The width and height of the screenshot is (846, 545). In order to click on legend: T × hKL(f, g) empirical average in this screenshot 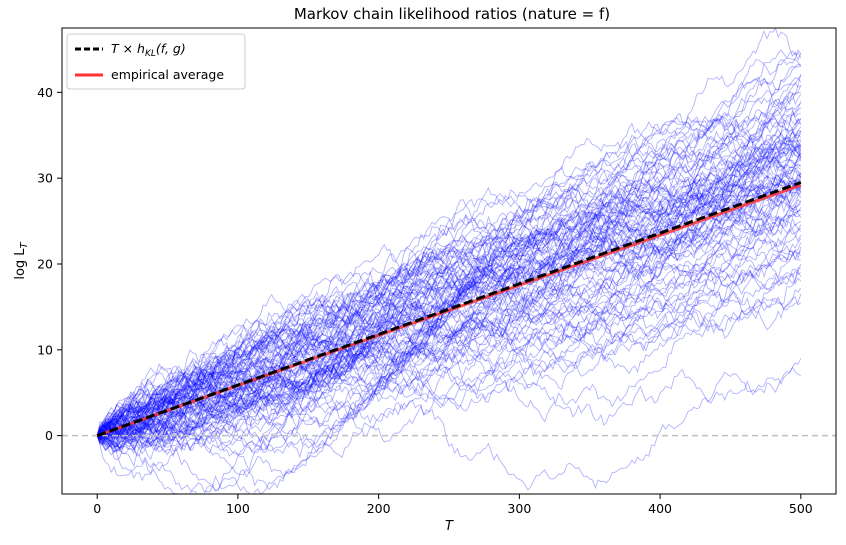, I will do `click(156, 61)`.